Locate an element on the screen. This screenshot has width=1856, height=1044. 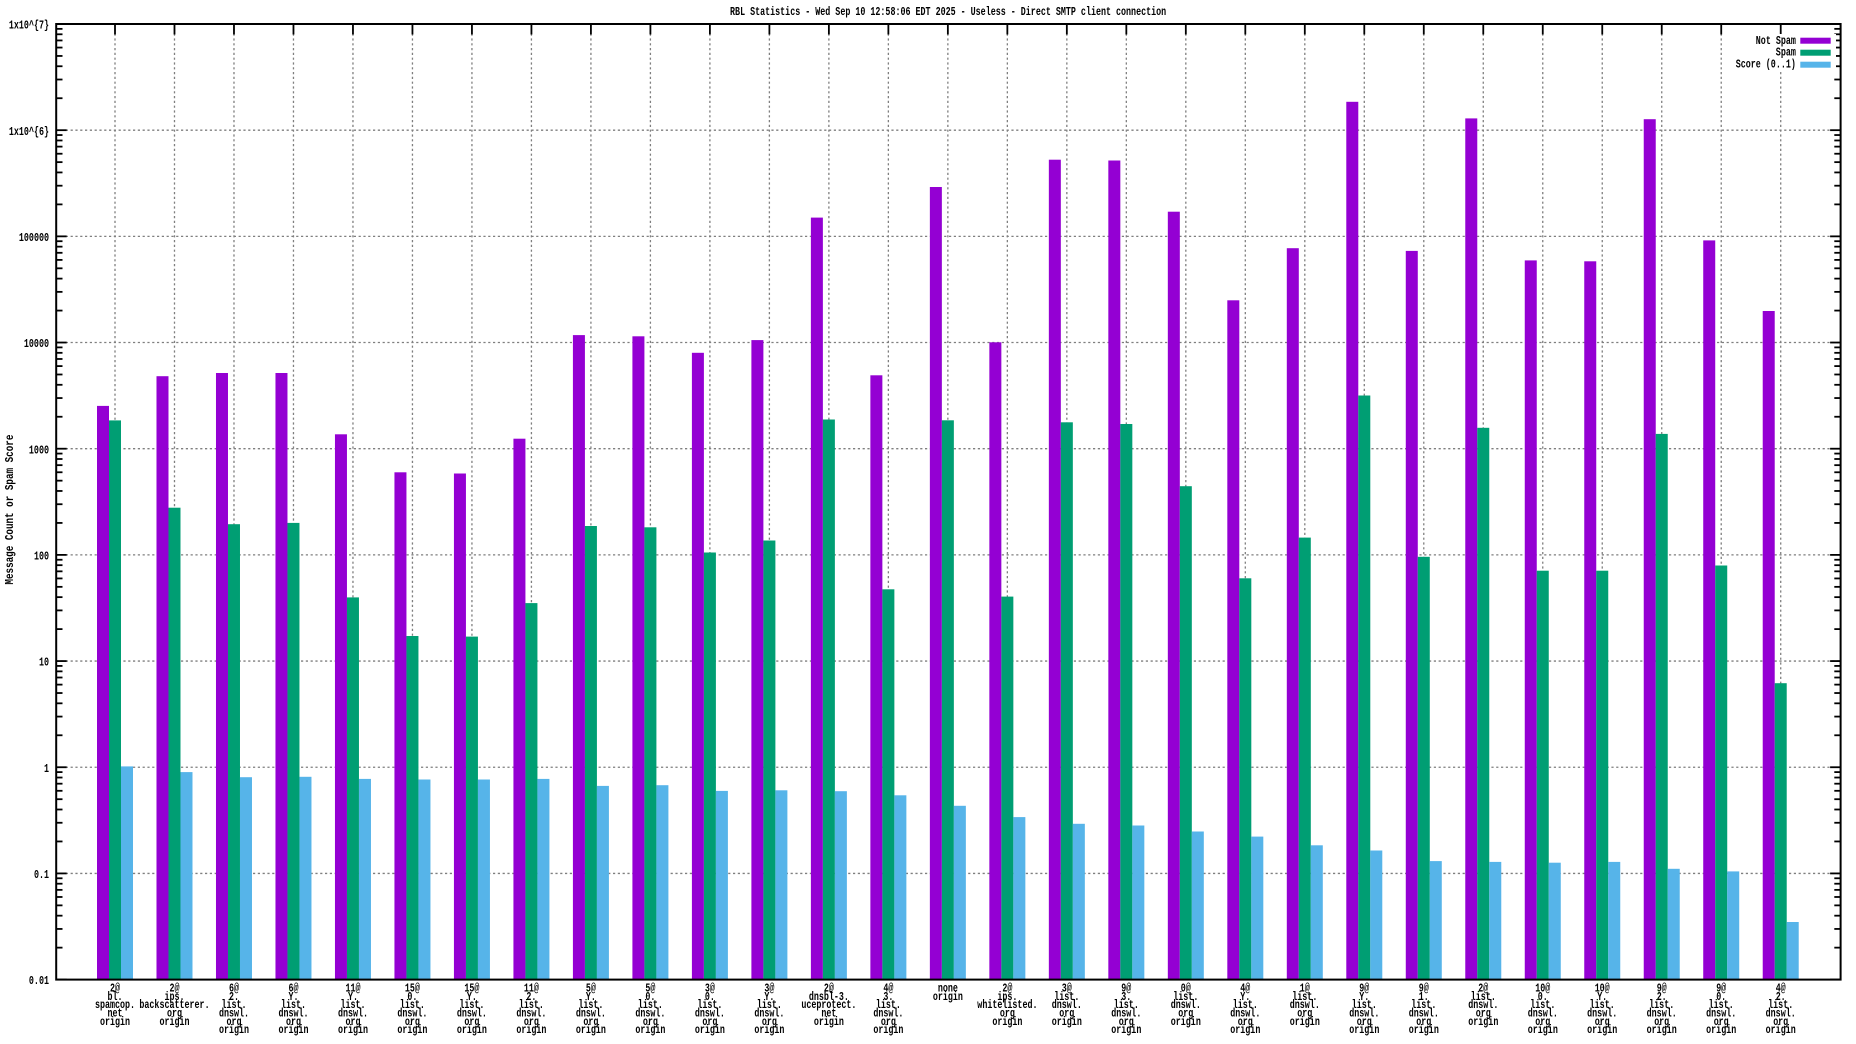
svg-text: bl. is located at coordinates (115, 997).